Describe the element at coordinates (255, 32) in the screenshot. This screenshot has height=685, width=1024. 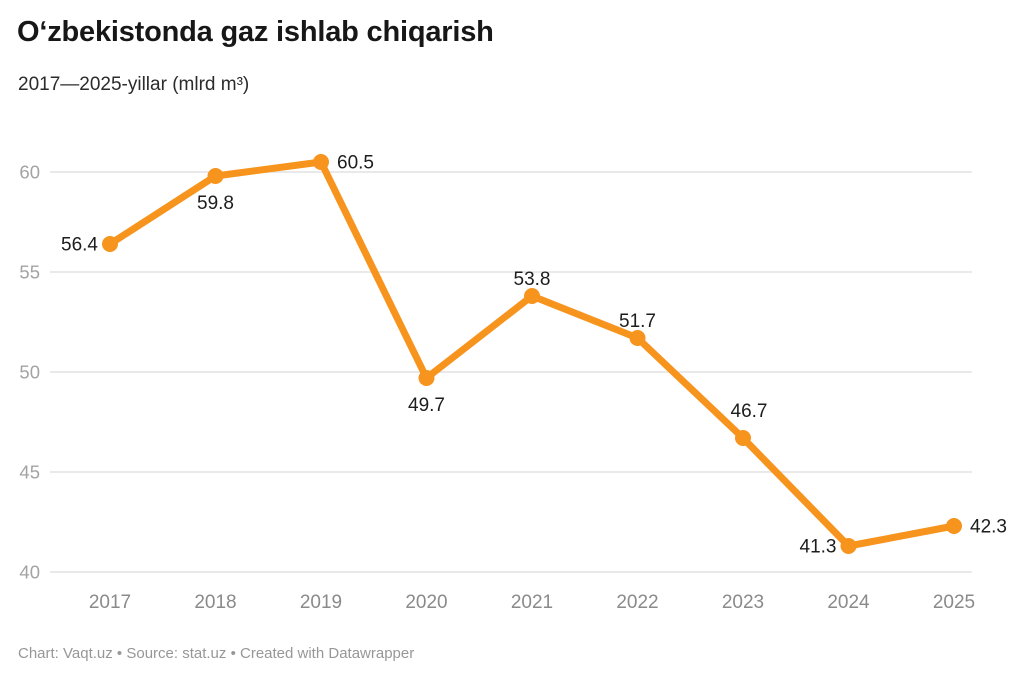
I see `chart-title: Oʻzbekistonda gaz ishlab chiqarish` at that location.